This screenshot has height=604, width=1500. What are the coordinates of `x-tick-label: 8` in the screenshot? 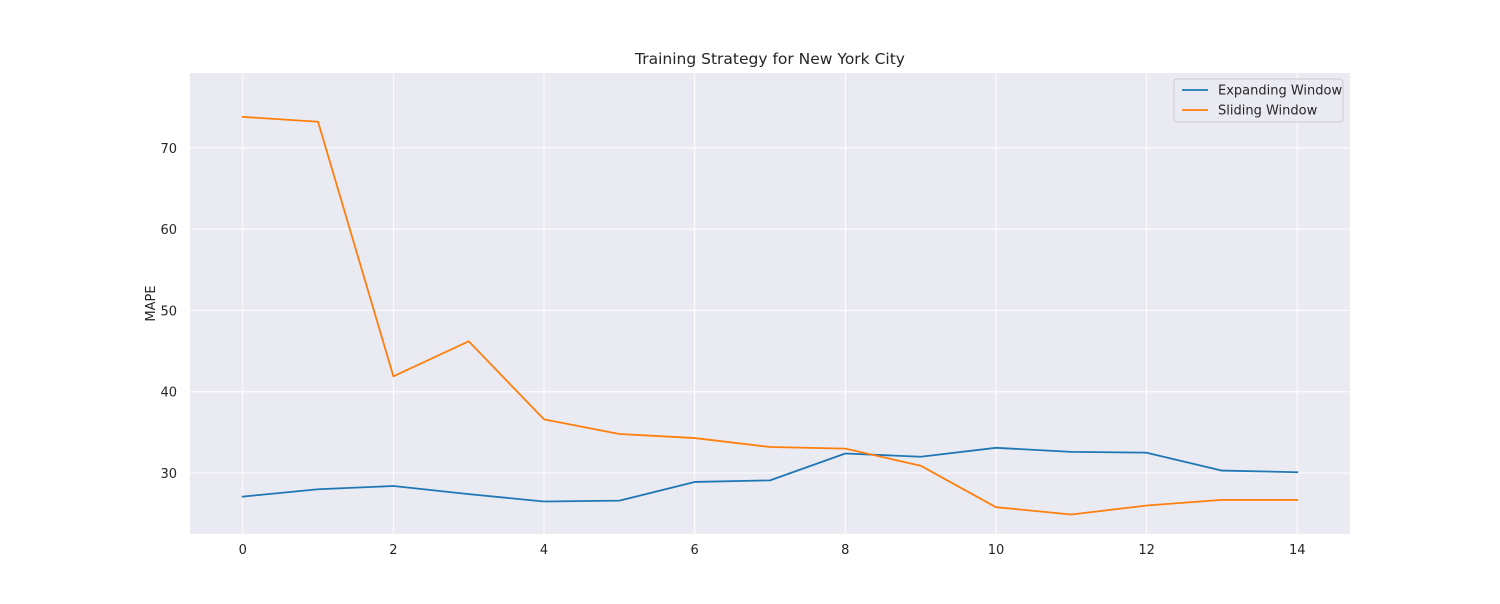 It's located at (845, 550).